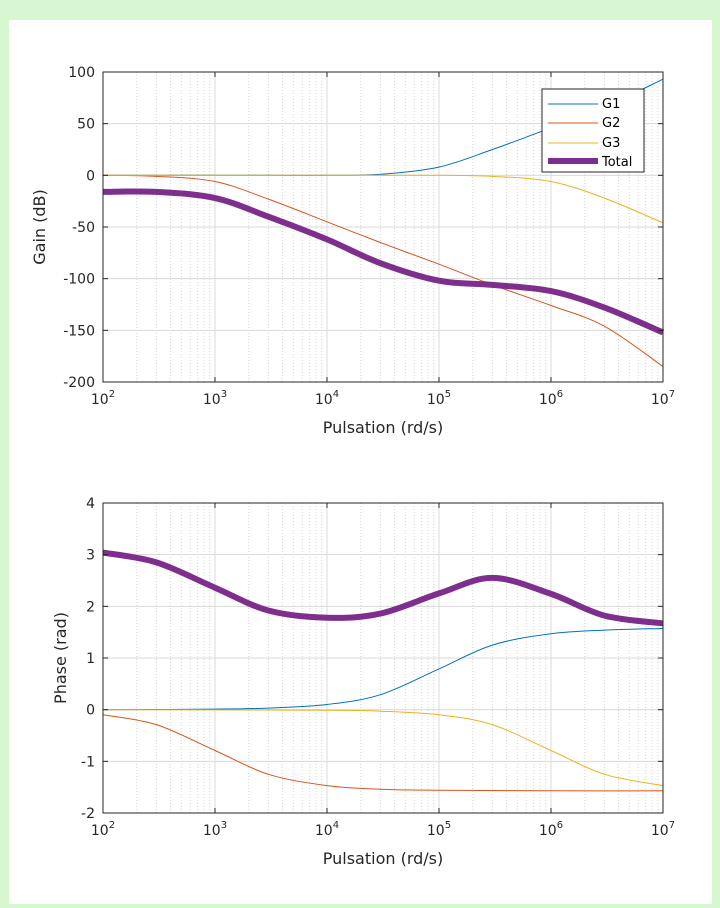 This screenshot has height=908, width=720. I want to click on gain-x-tick-label: 10⁷, so click(663, 398).